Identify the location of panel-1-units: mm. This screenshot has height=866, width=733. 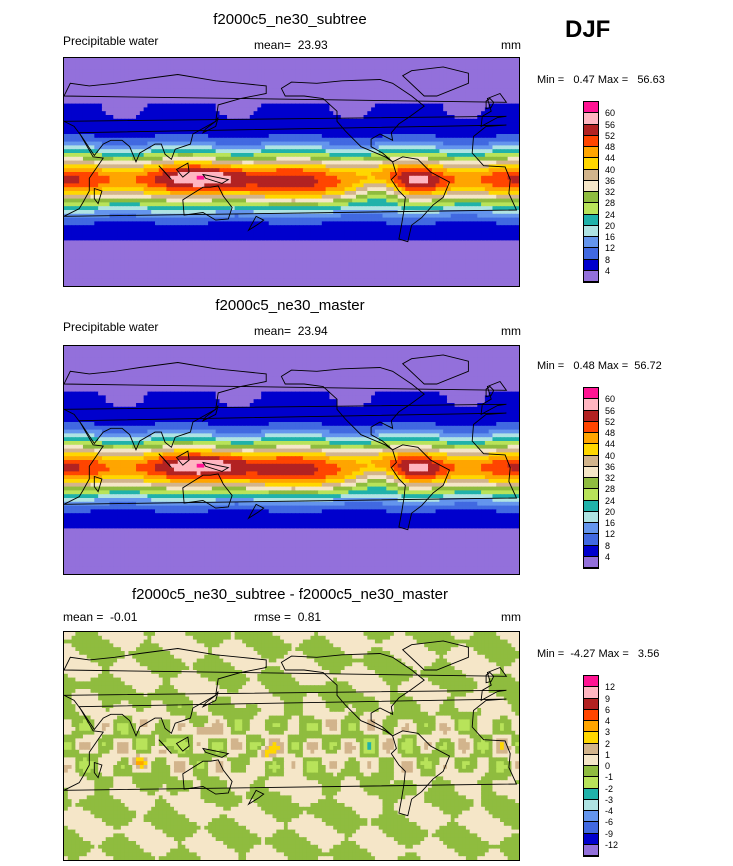
(511, 45).